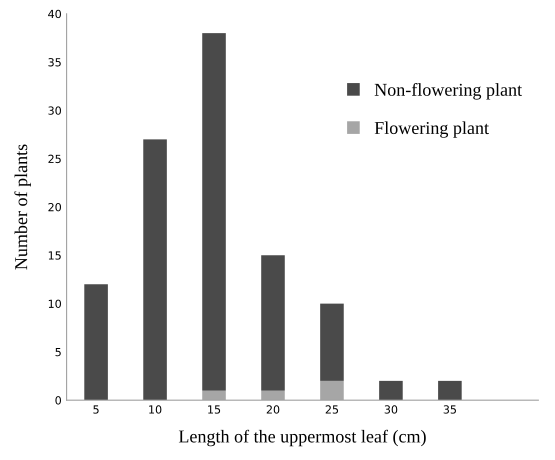 Image resolution: width=555 pixels, height=460 pixels. Describe the element at coordinates (431, 129) in the screenshot. I see `legend-label: Flowering plant` at that location.